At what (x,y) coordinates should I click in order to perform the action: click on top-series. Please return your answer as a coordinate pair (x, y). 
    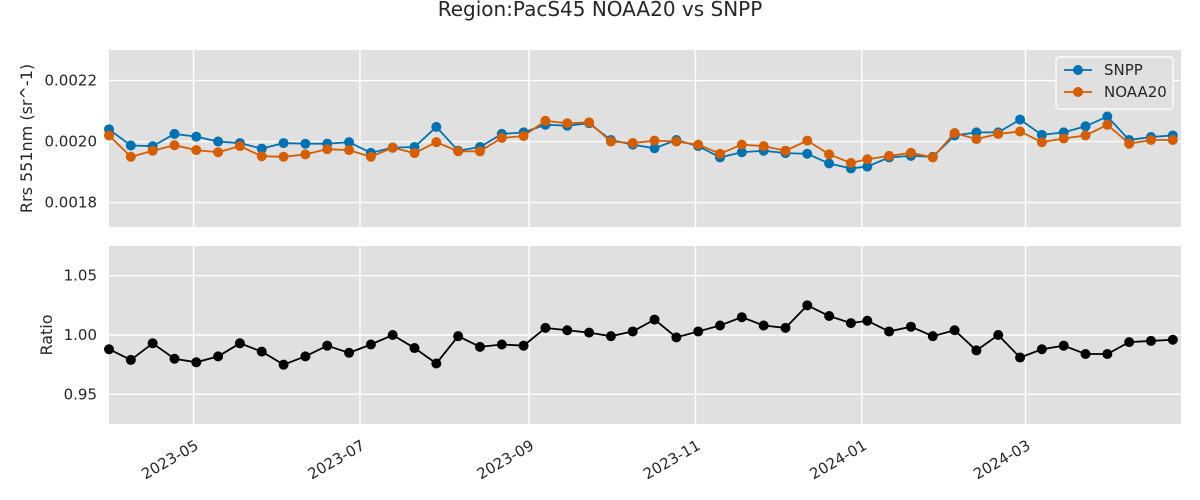
    Looking at the image, I should click on (641, 142).